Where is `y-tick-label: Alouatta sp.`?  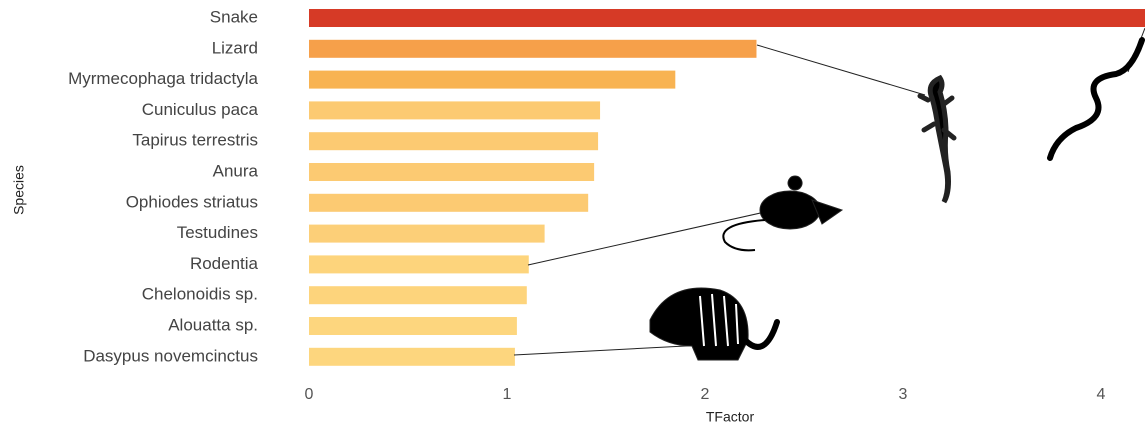
y-tick-label: Alouatta sp. is located at coordinates (213, 324).